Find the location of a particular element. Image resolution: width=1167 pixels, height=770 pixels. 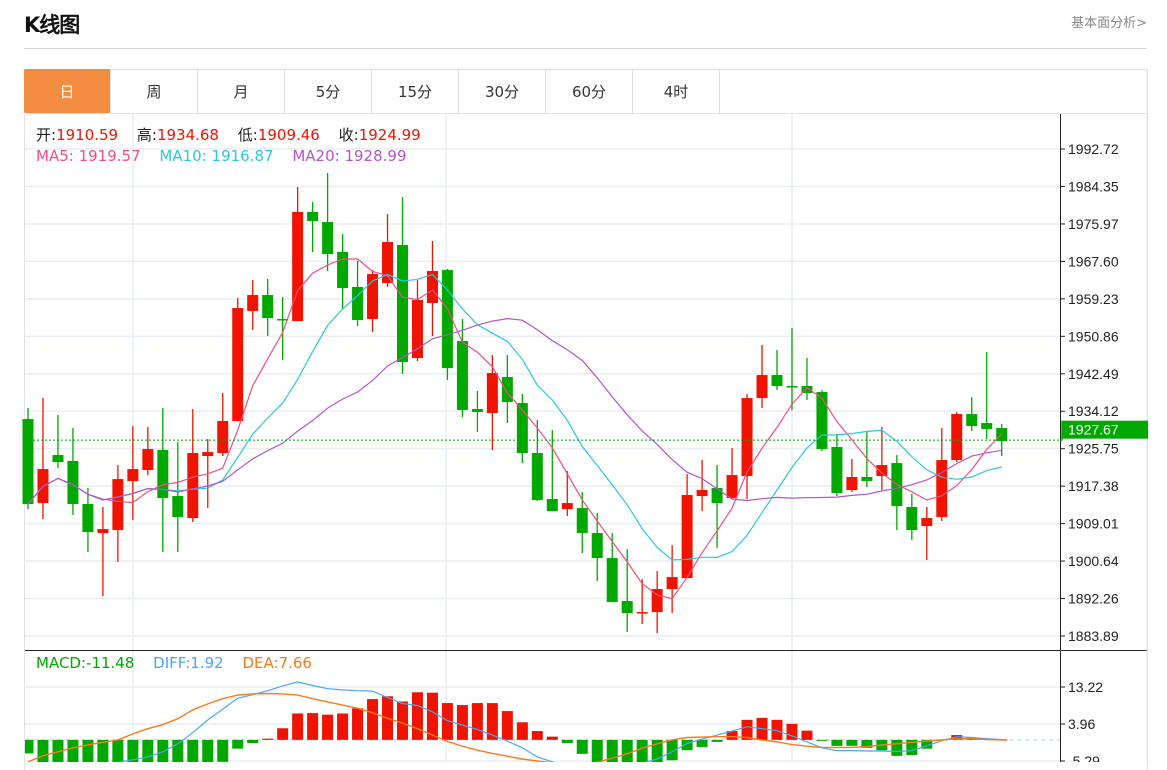

period-tabs: 日 周 月 5分 15分 30分 60分 4时 is located at coordinates (585, 91).